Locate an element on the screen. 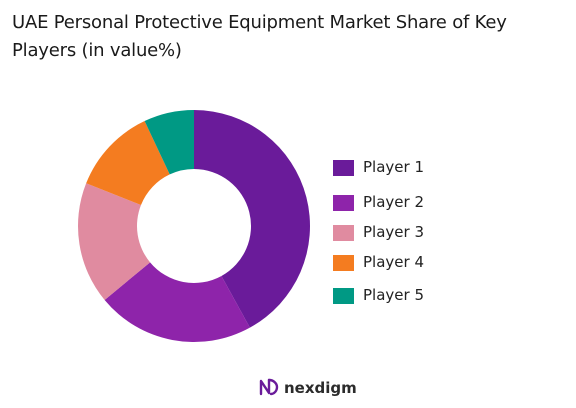 The image size is (576, 408). nexdigm-logo-icon is located at coordinates (269, 387).